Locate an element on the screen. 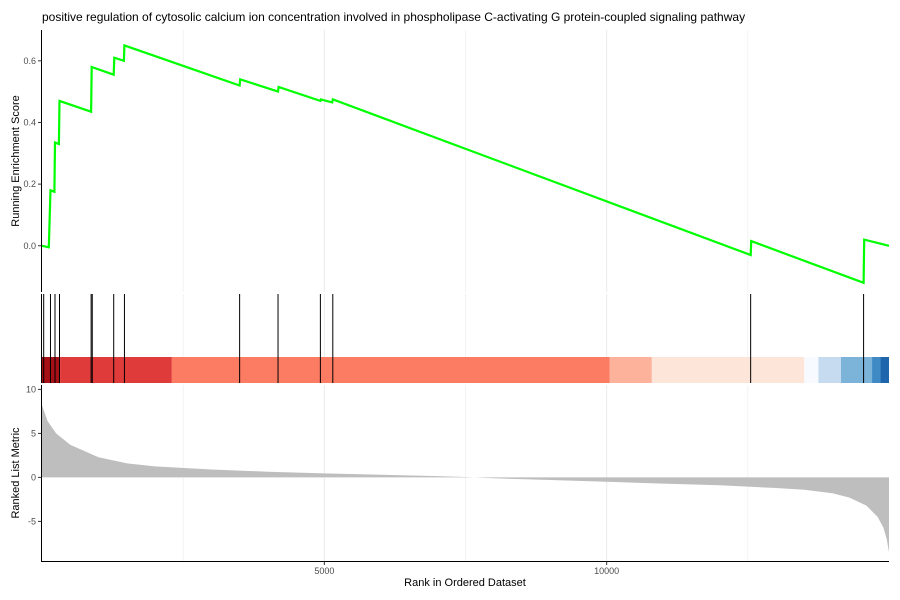 The height and width of the screenshot is (600, 900). y-tick-label: 0.6 is located at coordinates (29, 61).